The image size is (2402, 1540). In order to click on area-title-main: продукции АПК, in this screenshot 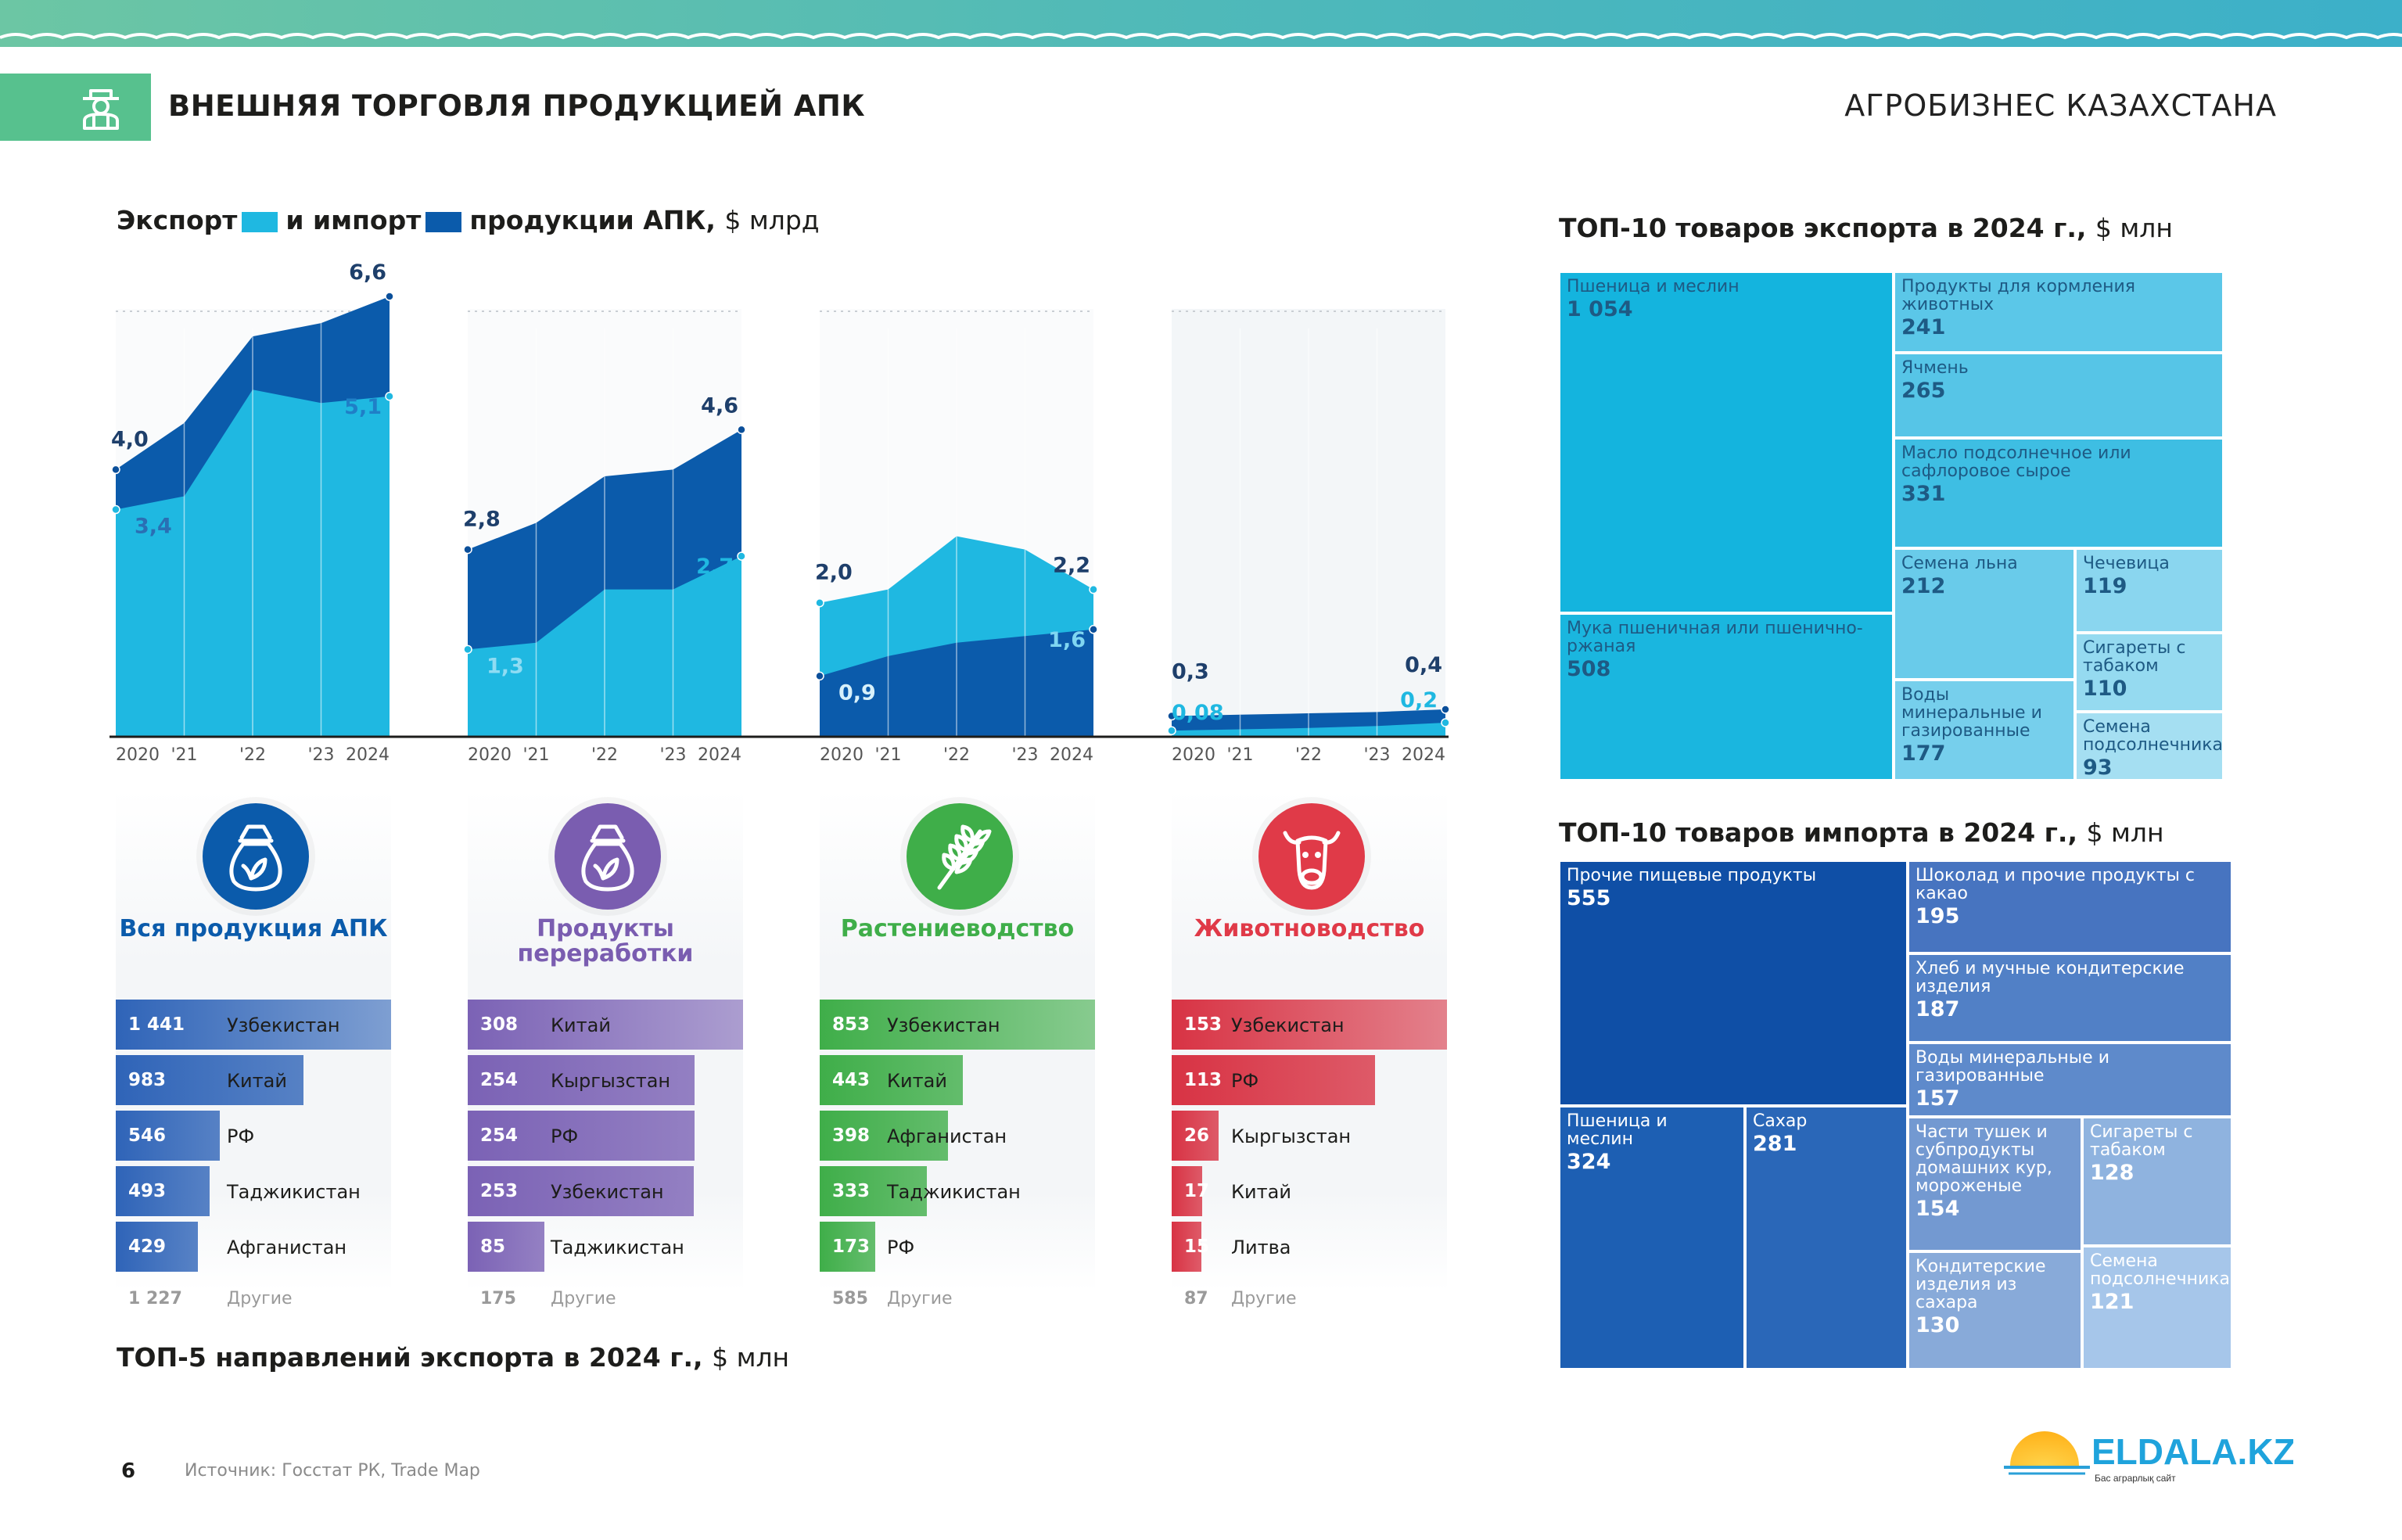, I will do `click(592, 220)`.